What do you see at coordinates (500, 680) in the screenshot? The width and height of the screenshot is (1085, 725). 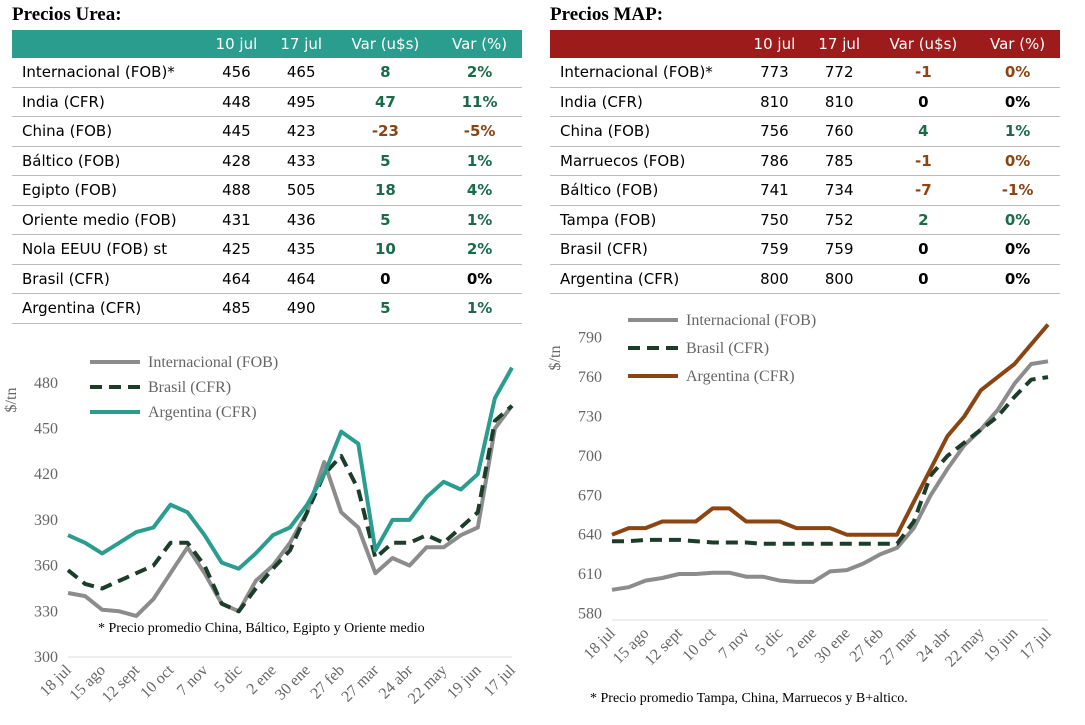 I see `x-tick-label: 17 jul` at bounding box center [500, 680].